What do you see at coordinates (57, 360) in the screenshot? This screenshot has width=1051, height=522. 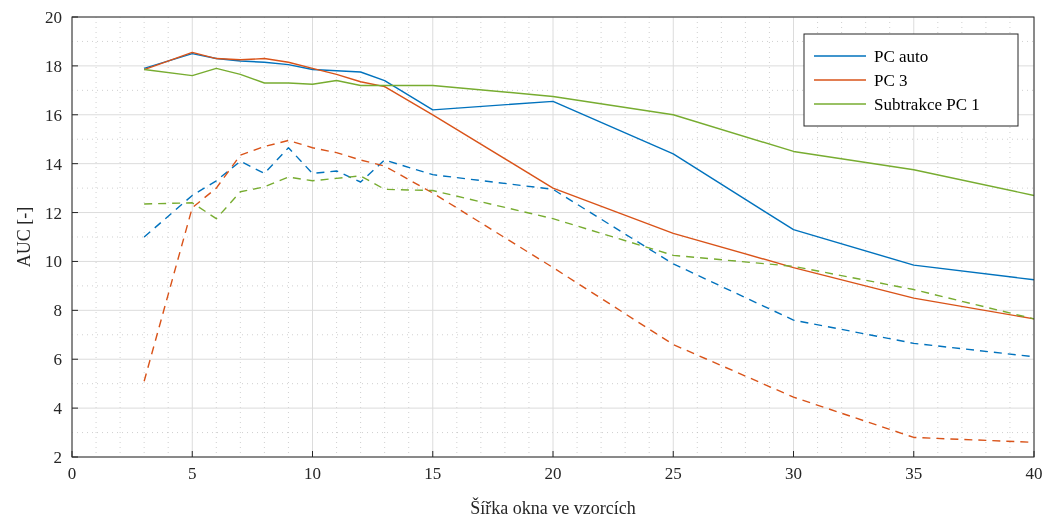 I see `y-tick-label: 6` at bounding box center [57, 360].